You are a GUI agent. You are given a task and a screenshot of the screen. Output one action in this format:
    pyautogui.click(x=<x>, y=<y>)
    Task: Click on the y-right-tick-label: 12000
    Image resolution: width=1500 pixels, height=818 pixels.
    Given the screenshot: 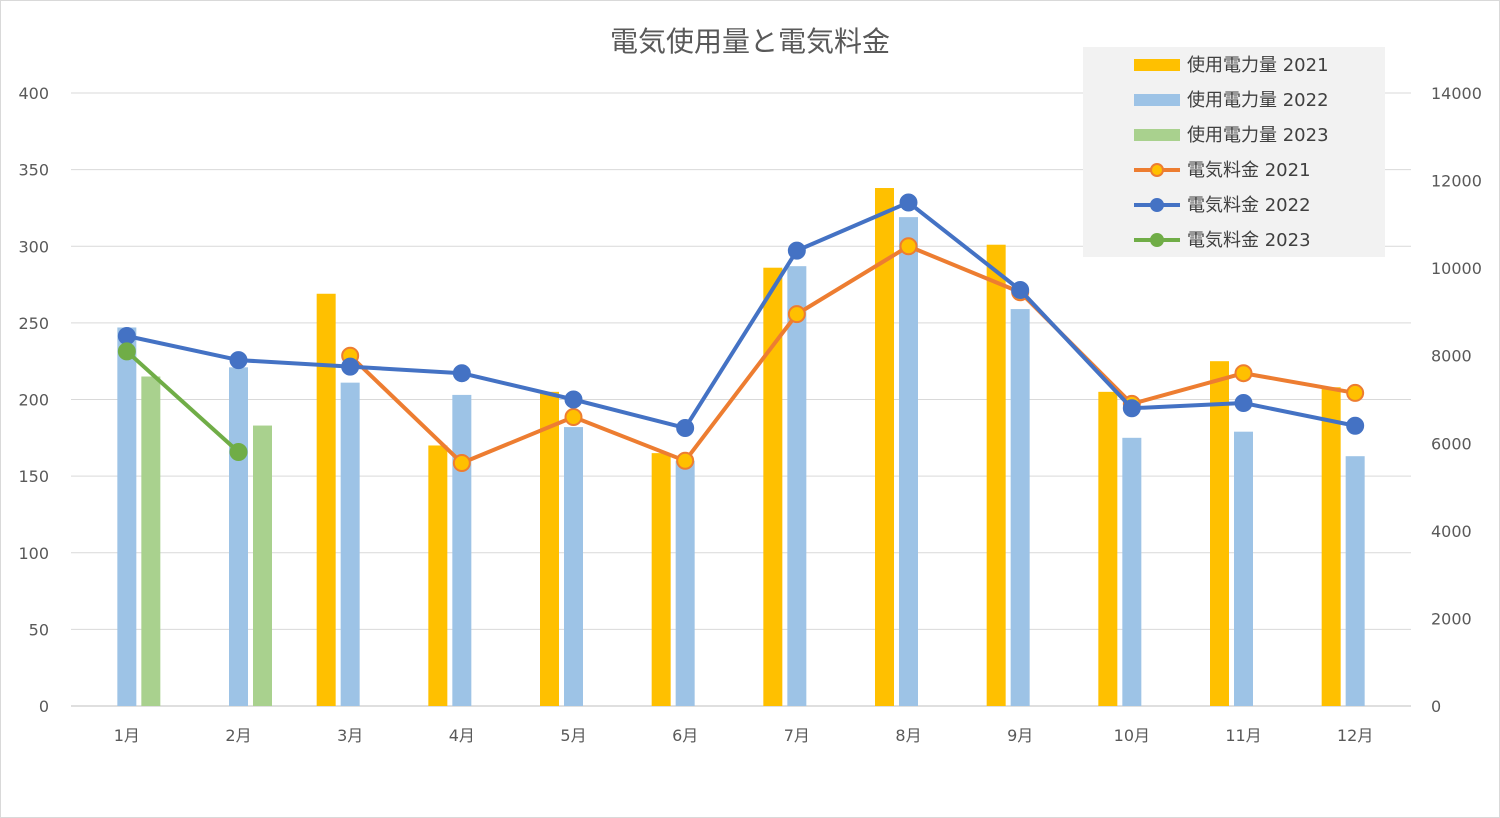 What is the action you would take?
    pyautogui.click(x=1456, y=181)
    